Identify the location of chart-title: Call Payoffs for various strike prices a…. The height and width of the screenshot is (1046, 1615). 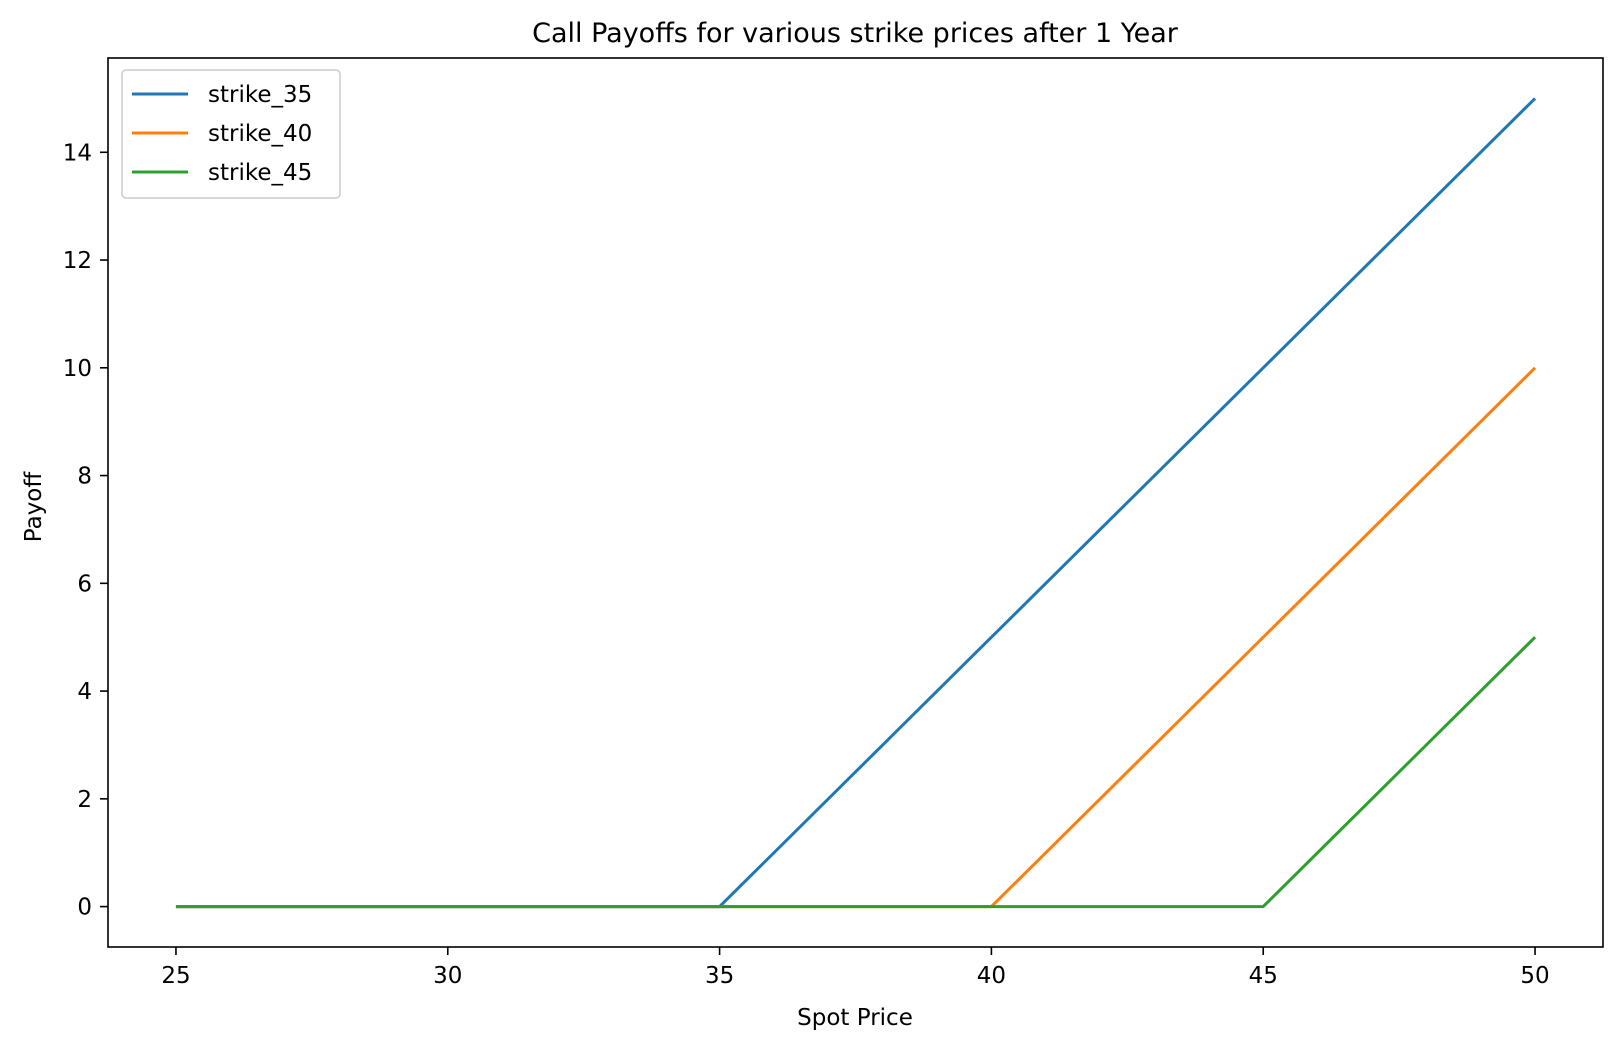
(855, 33).